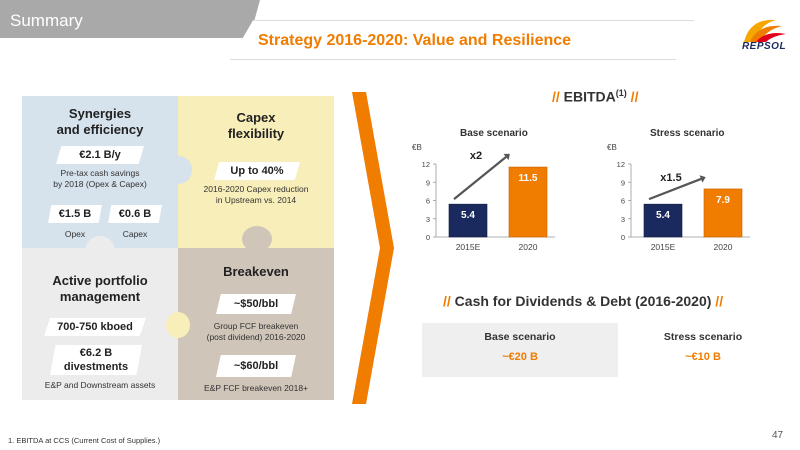 This screenshot has width=800, height=450. Describe the element at coordinates (256, 388) in the screenshot. I see `ep-breakeven-desc: E&P FCF breakeven 2018+` at that location.